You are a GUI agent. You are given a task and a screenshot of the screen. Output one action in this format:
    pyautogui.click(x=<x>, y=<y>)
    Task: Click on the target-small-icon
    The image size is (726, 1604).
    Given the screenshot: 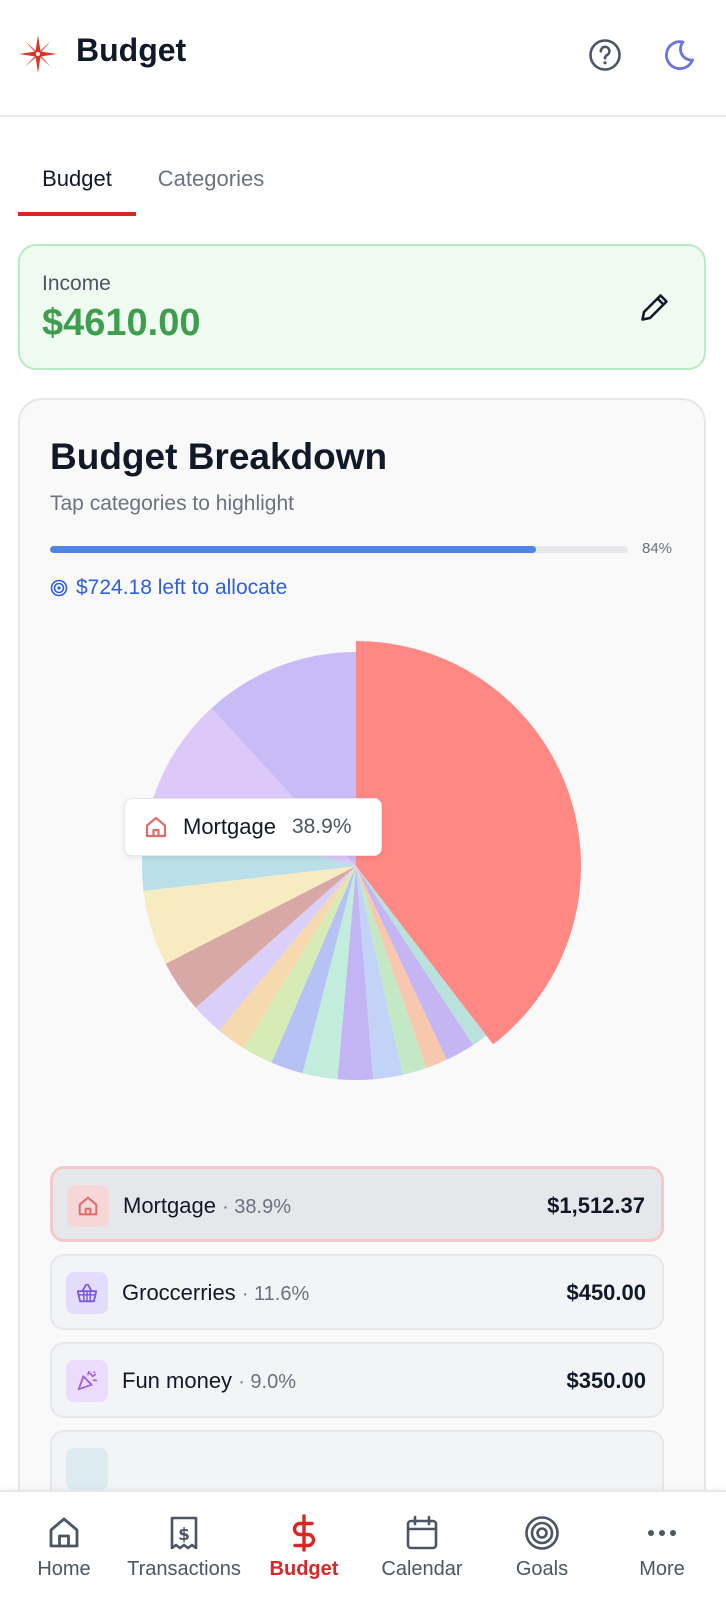 What is the action you would take?
    pyautogui.click(x=59, y=588)
    